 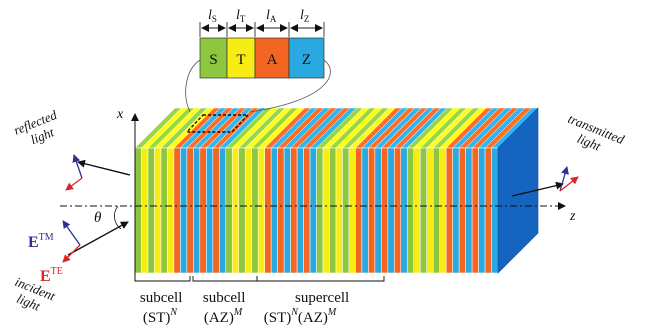 I want to click on zoom-selection-box, so click(x=217, y=123).